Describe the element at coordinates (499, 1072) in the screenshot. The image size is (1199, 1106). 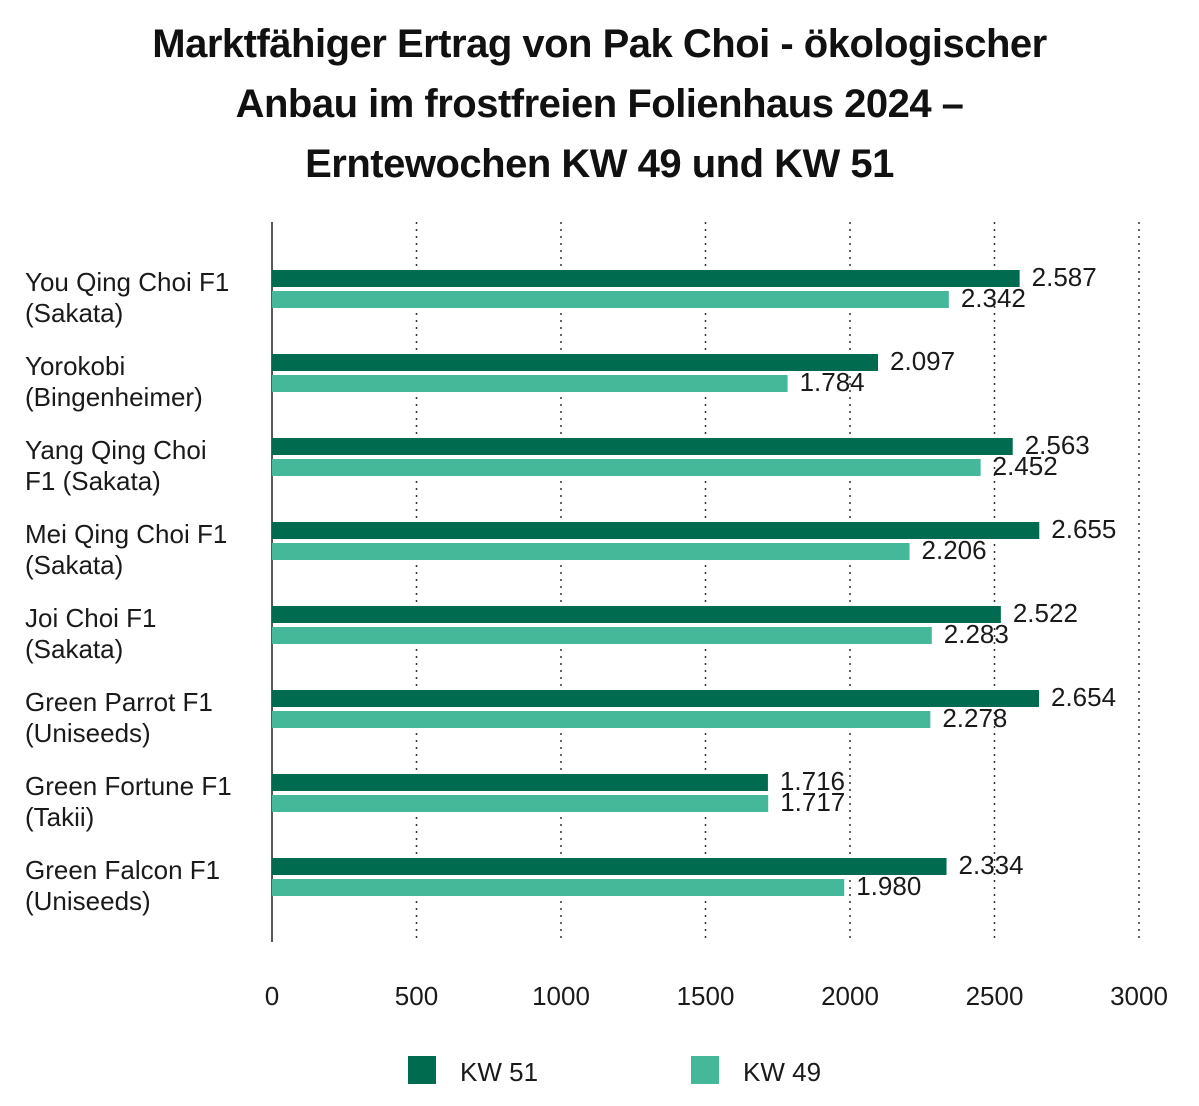
I see `legend-label: KW 51` at that location.